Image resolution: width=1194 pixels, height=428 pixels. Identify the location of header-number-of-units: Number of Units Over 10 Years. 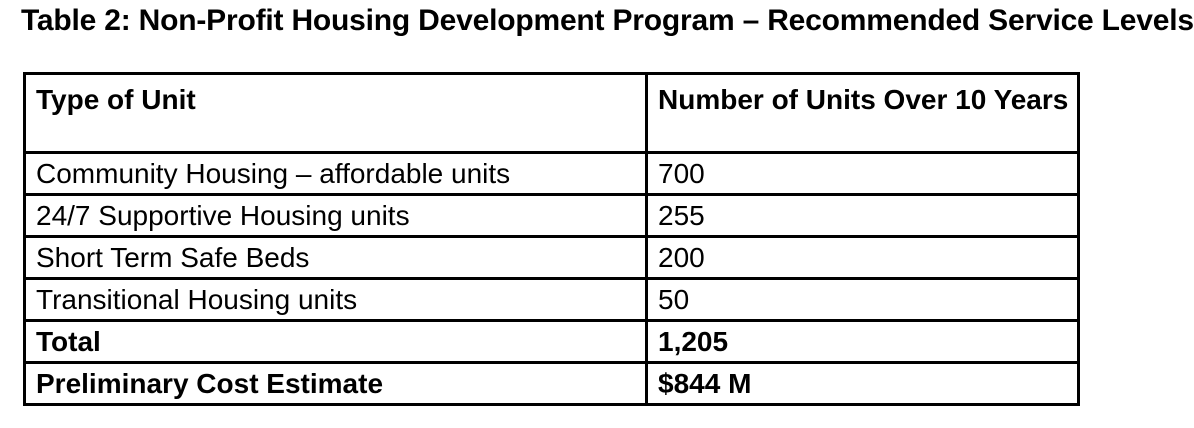
(862, 113).